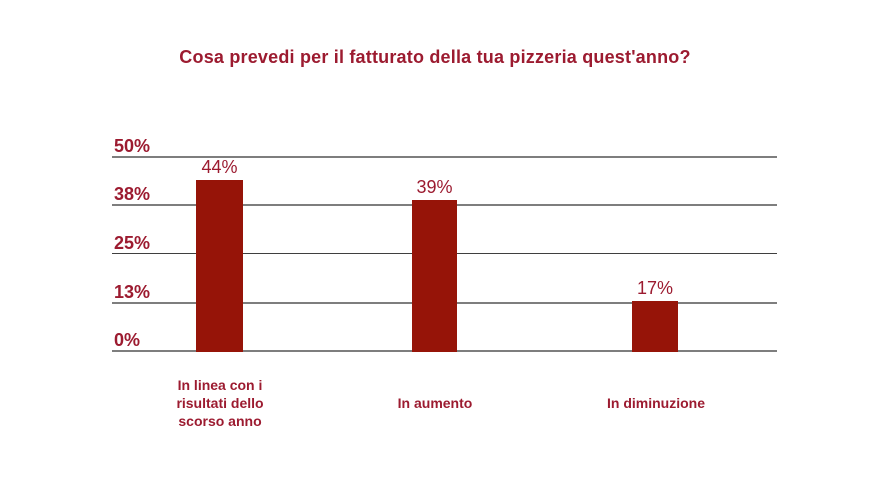 The width and height of the screenshot is (870, 489). I want to click on category-label: In aumento, so click(435, 403).